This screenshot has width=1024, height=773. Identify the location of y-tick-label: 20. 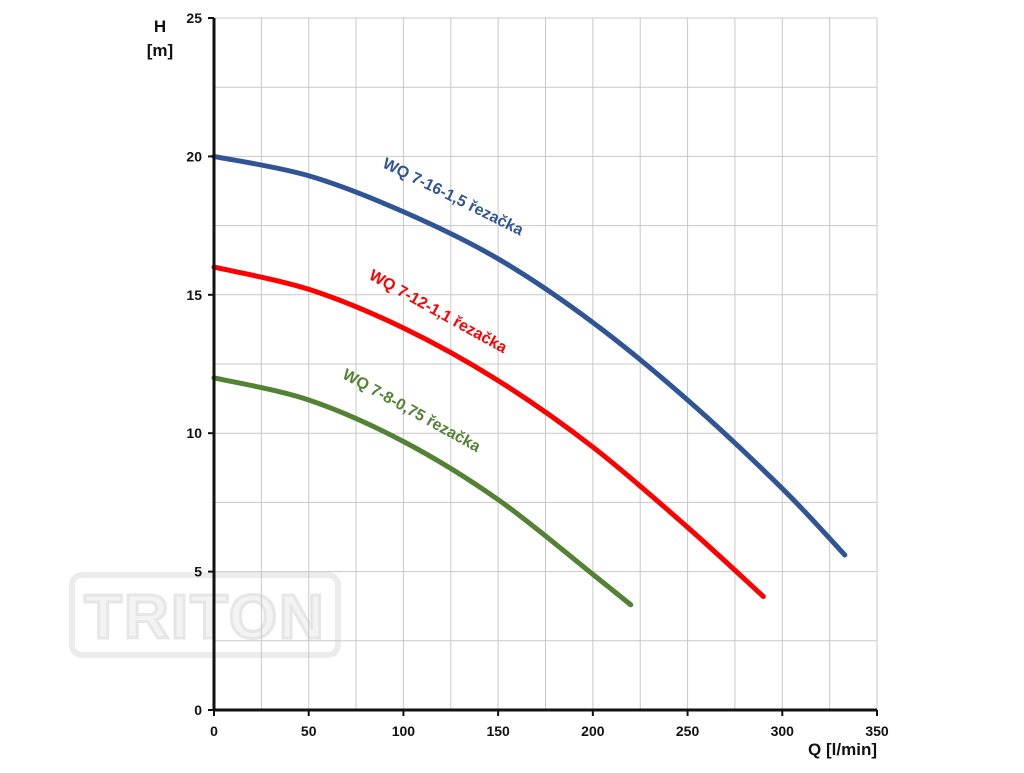
(194, 156).